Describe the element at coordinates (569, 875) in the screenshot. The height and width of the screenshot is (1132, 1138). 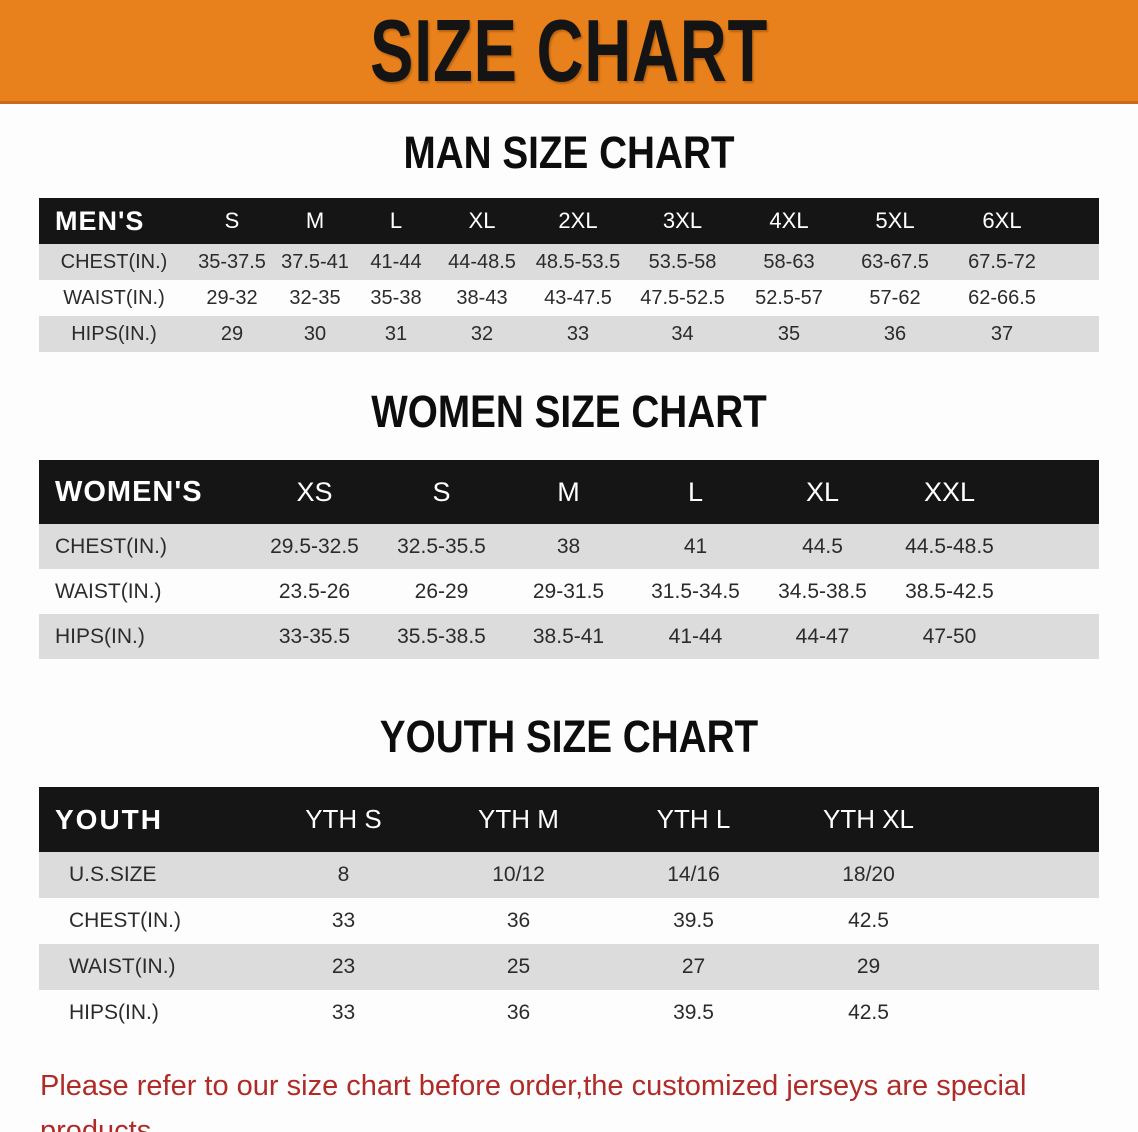
I see `measurement-row: U.S.SIZE 8 10/12 14/16 18/20` at that location.